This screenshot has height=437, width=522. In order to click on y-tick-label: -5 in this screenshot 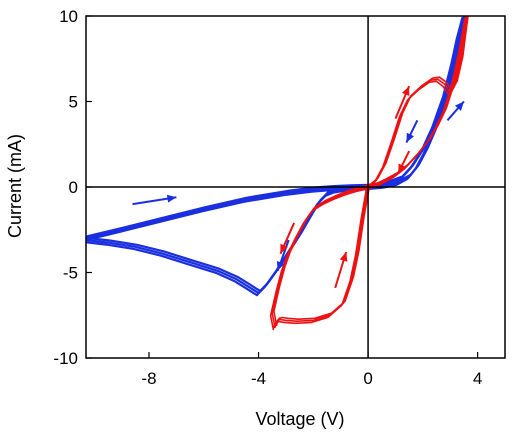, I will do `click(70, 273)`.